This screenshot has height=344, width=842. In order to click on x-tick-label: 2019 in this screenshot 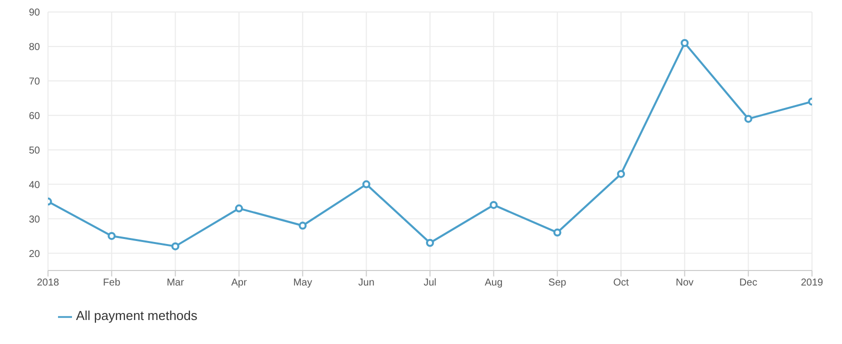, I will do `click(812, 283)`.